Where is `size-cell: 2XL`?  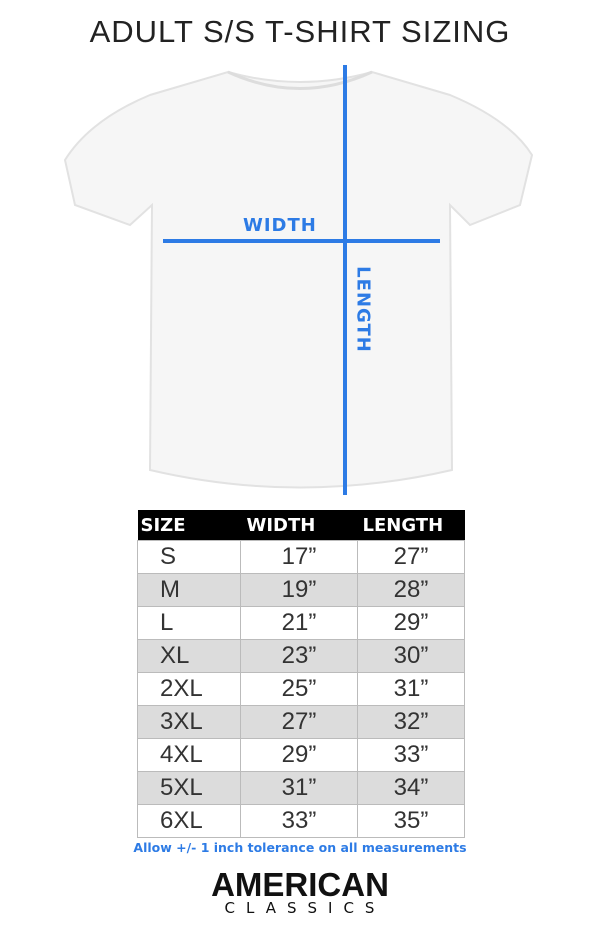
size-cell: 2XL is located at coordinates (189, 689).